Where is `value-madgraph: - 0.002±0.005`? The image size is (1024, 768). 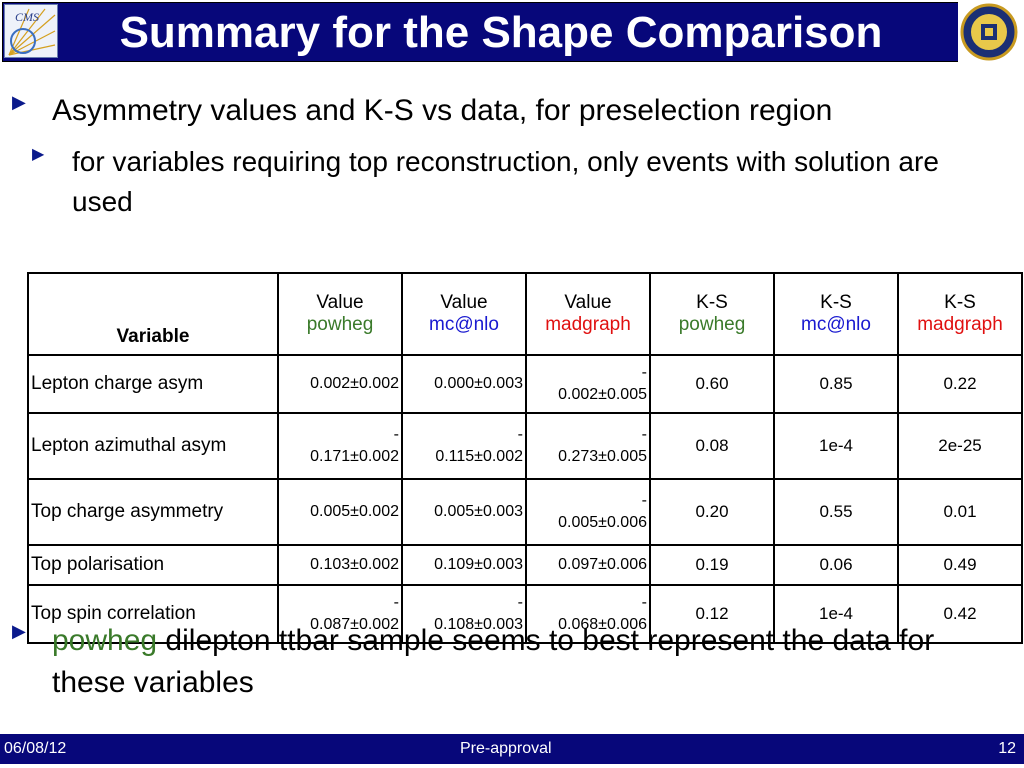
value-madgraph: - 0.002±0.005 is located at coordinates (588, 384).